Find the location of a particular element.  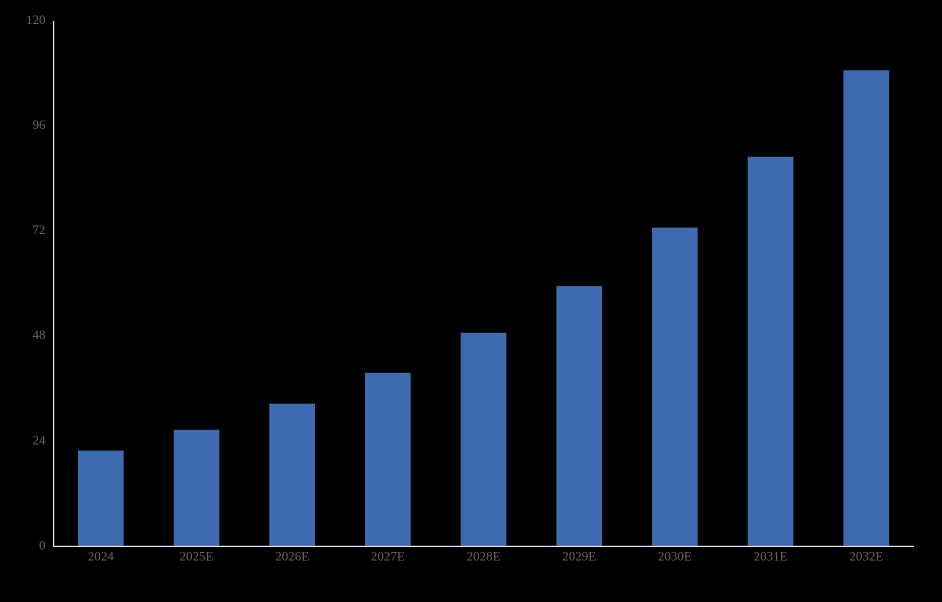

svg-text: 2025E is located at coordinates (197, 555).